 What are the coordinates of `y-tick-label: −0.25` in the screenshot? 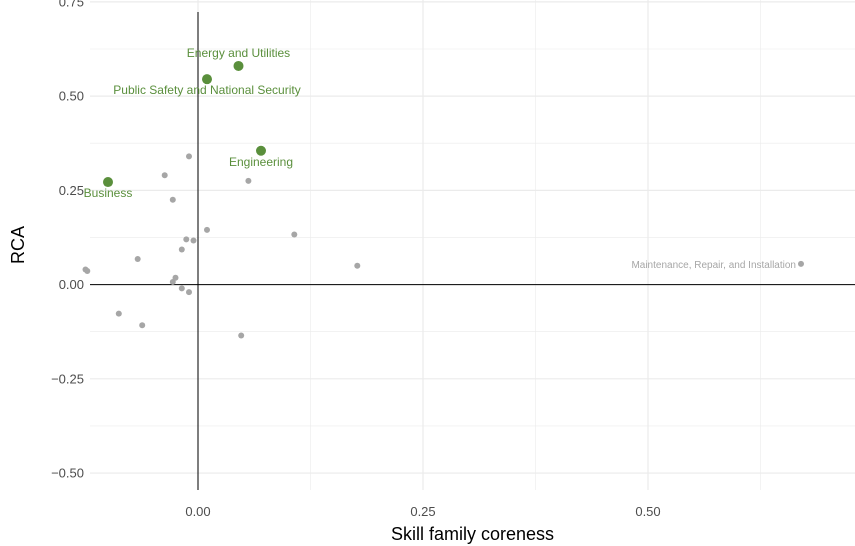 It's located at (67, 378).